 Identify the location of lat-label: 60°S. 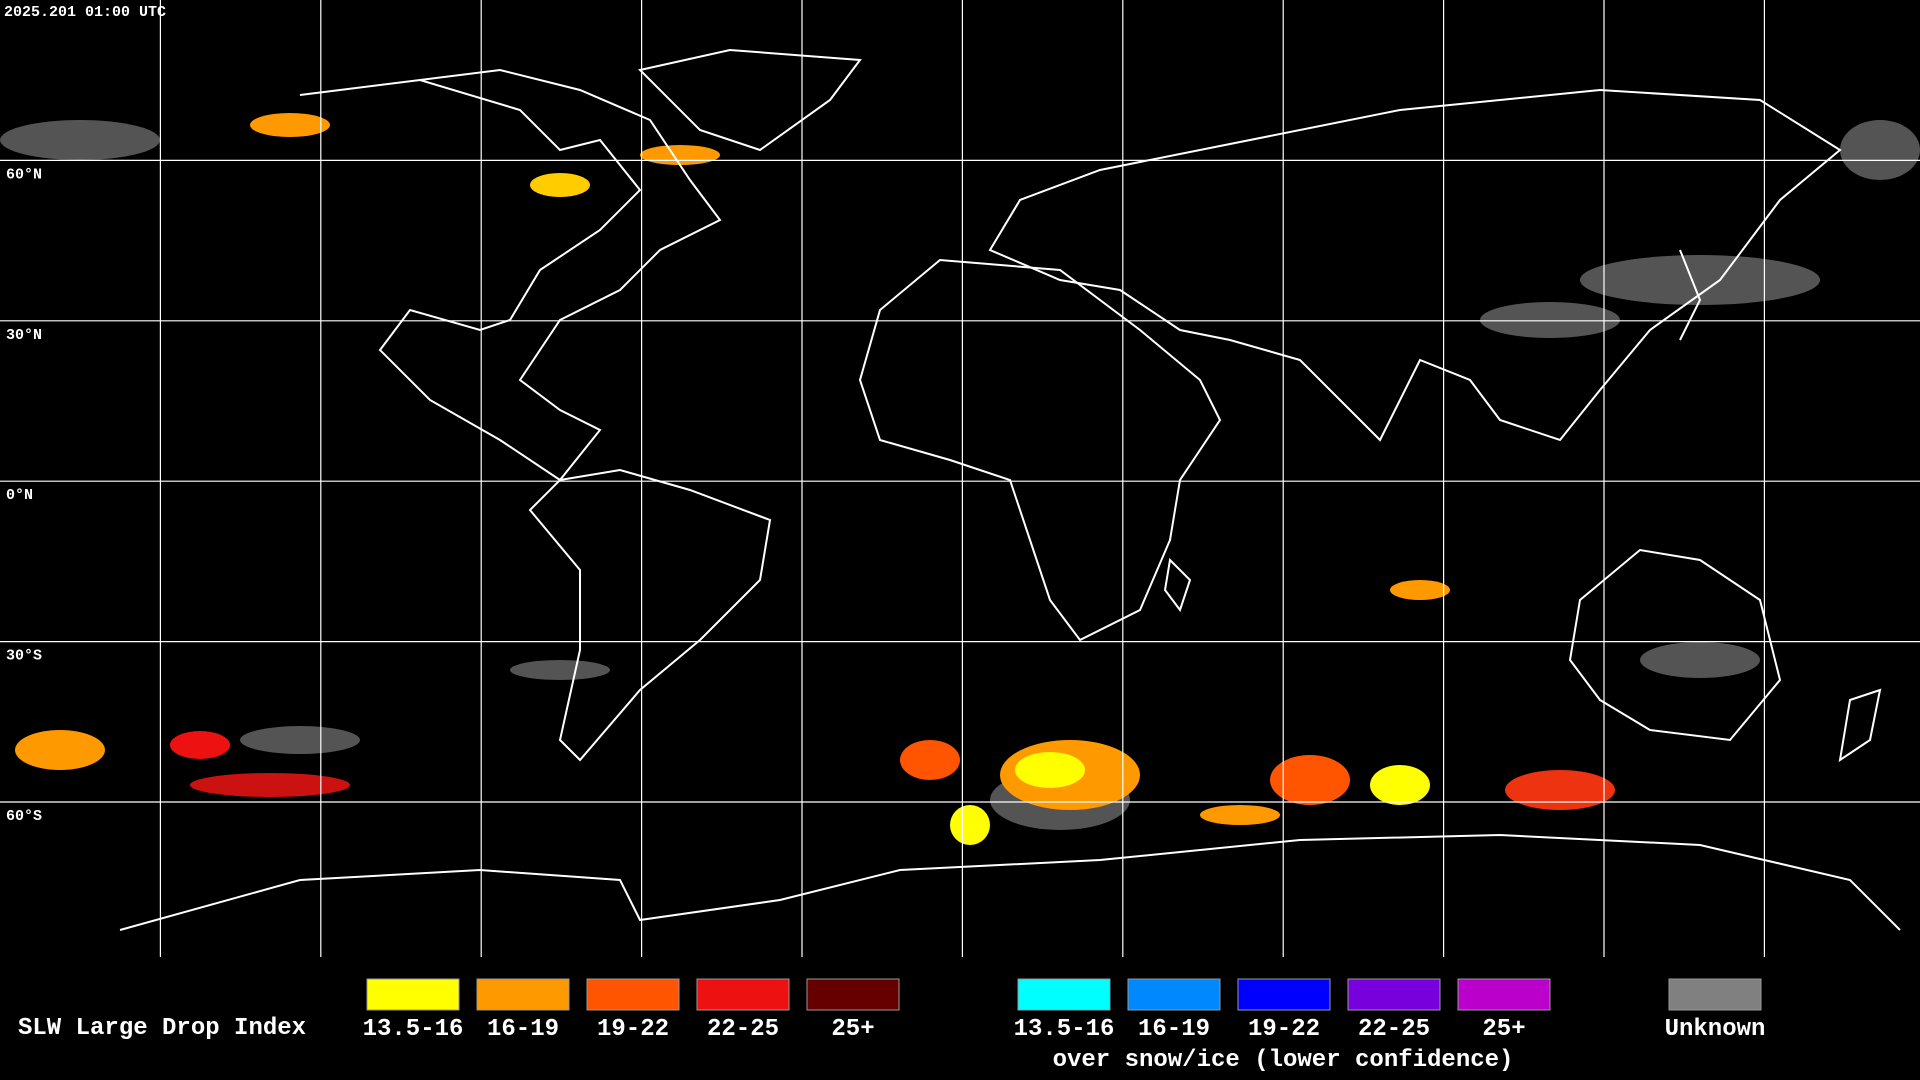
(24, 816).